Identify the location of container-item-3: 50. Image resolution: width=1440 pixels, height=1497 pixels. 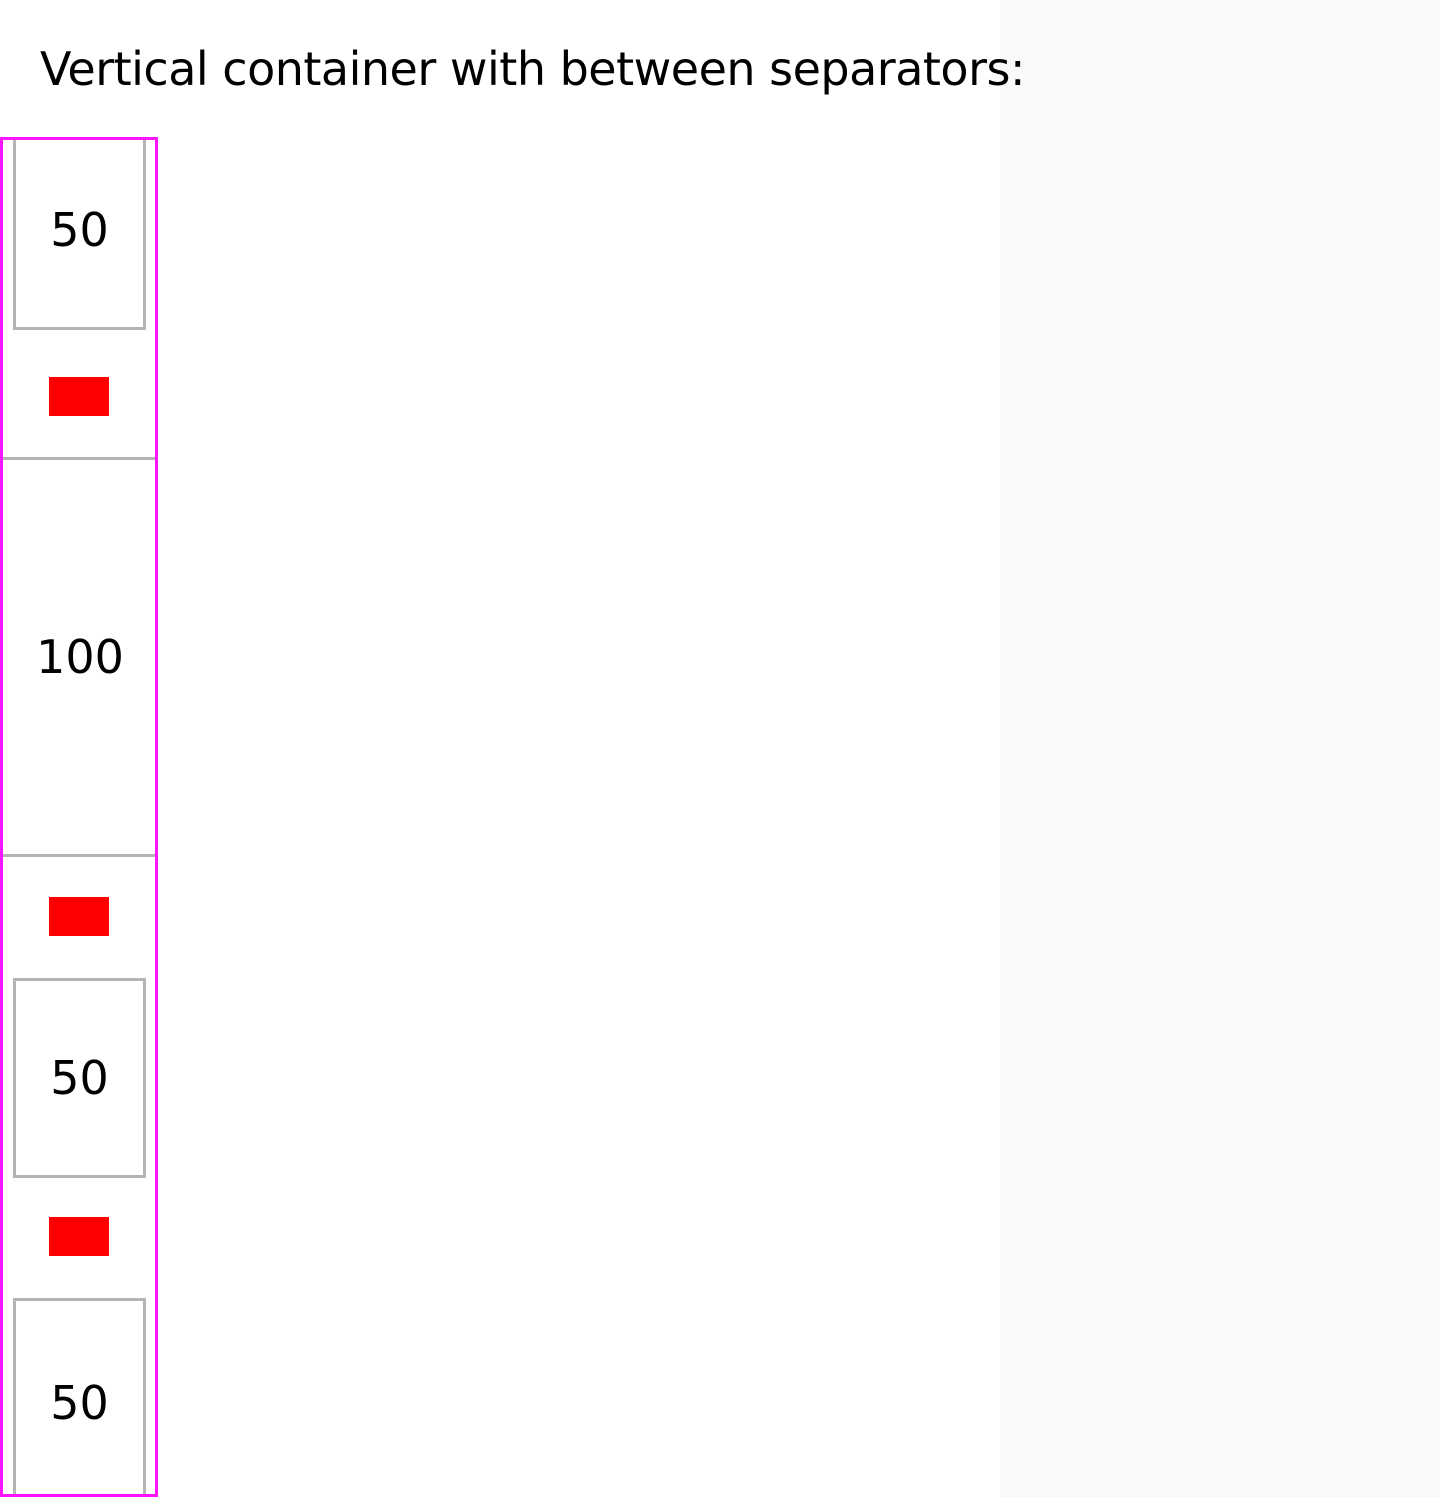
(79, 1078).